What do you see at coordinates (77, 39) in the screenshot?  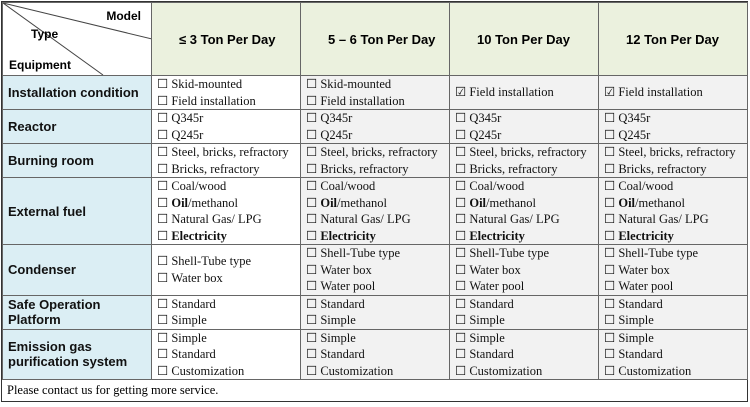 I see `corner-diagonals` at bounding box center [77, 39].